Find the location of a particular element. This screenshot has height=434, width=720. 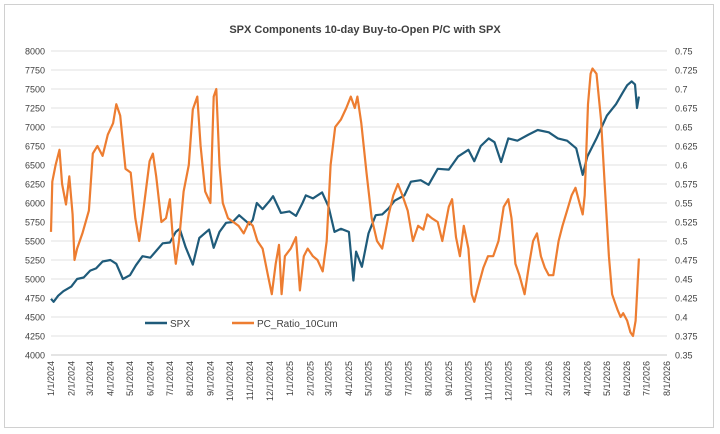

x-tick-label: 11/1/2024 is located at coordinates (250, 380).